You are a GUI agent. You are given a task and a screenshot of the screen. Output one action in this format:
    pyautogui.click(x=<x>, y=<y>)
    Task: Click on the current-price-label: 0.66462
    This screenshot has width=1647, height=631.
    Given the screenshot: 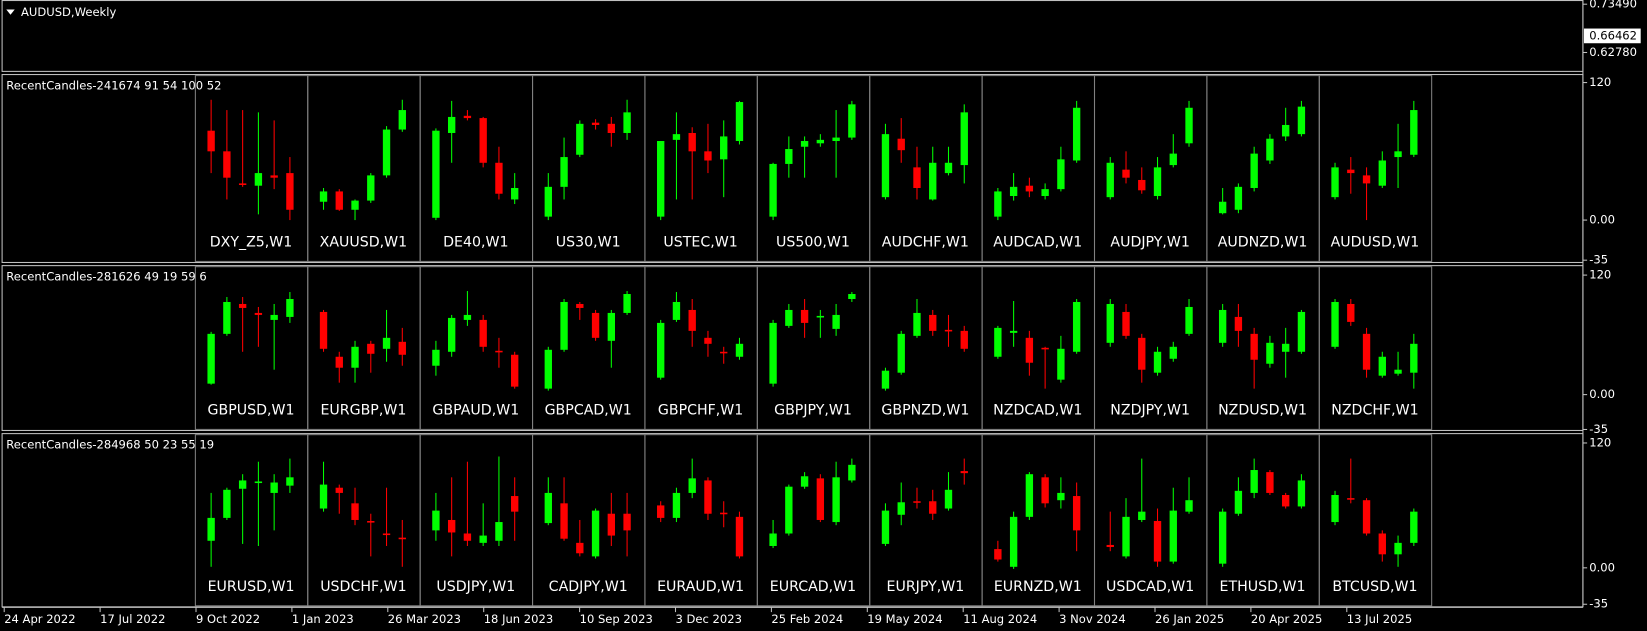 What is the action you would take?
    pyautogui.click(x=1613, y=35)
    